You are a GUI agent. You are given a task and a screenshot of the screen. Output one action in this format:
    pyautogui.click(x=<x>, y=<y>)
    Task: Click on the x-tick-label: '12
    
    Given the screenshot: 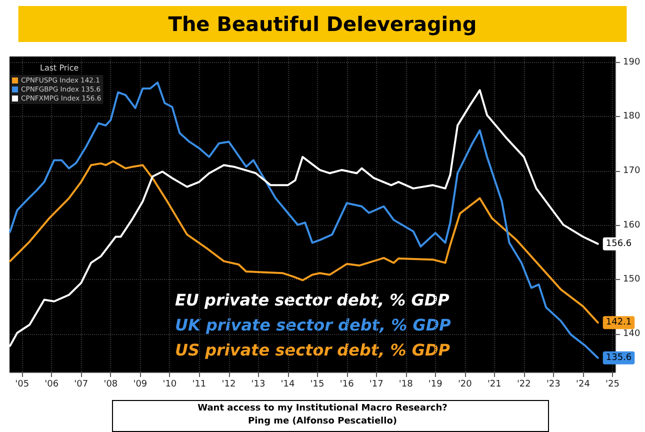 What is the action you would take?
    pyautogui.click(x=229, y=385)
    